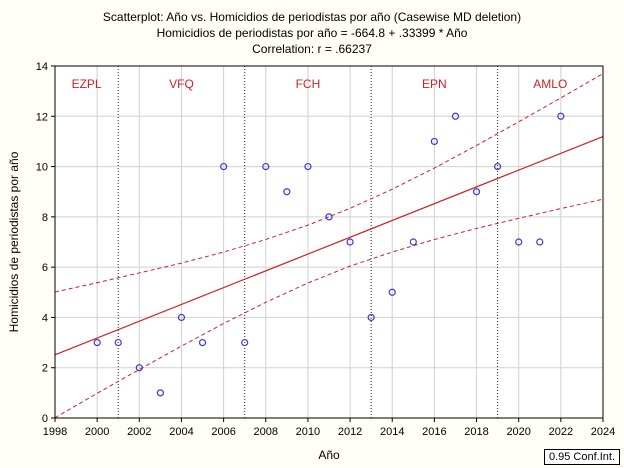  I want to click on y-tick-label: 0, so click(45, 419).